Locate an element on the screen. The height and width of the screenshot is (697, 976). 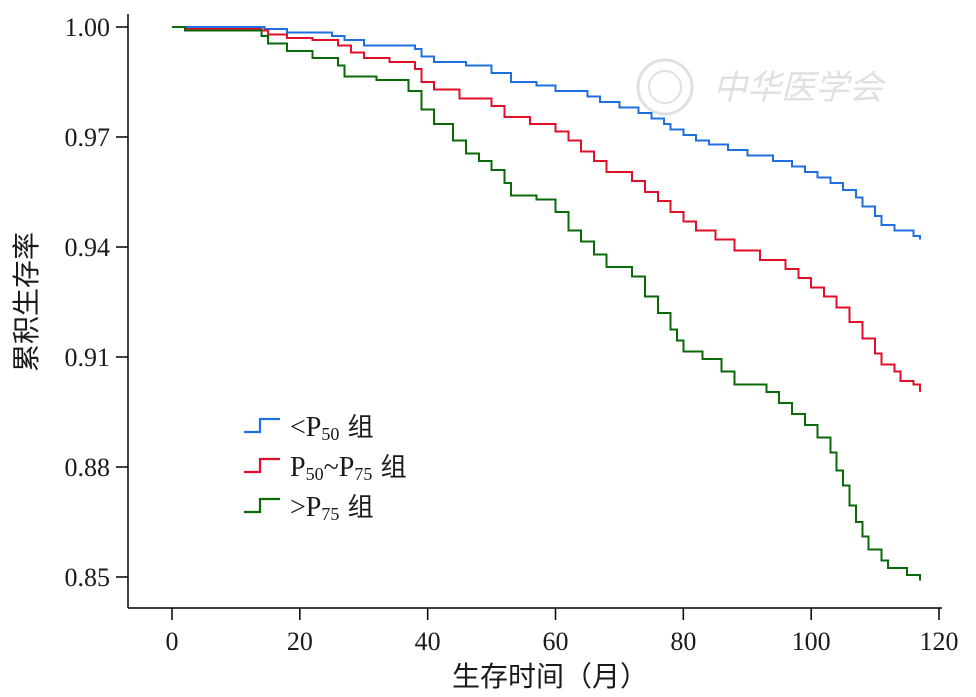
x-axis-title: 生存时间（月） is located at coordinates (550, 676).